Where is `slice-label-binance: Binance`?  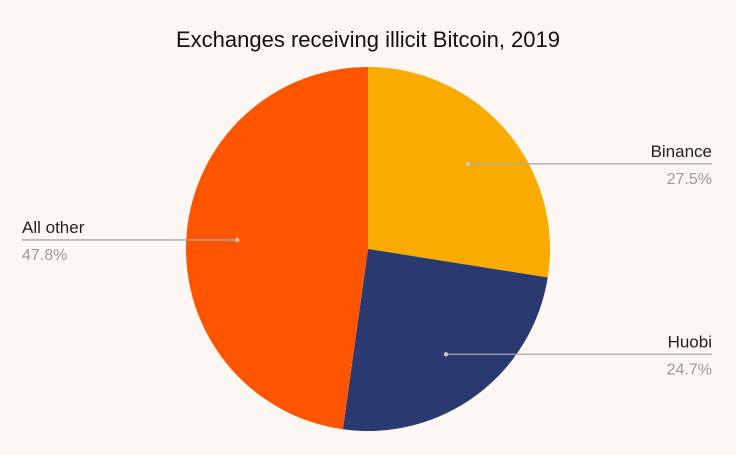
slice-label-binance: Binance is located at coordinates (681, 151).